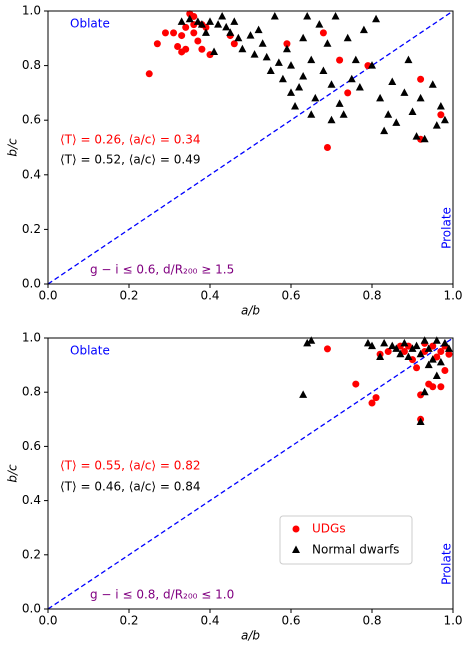 The image size is (469, 652). Describe the element at coordinates (128, 621) in the screenshot. I see `x-tick-label: 0.2` at that location.